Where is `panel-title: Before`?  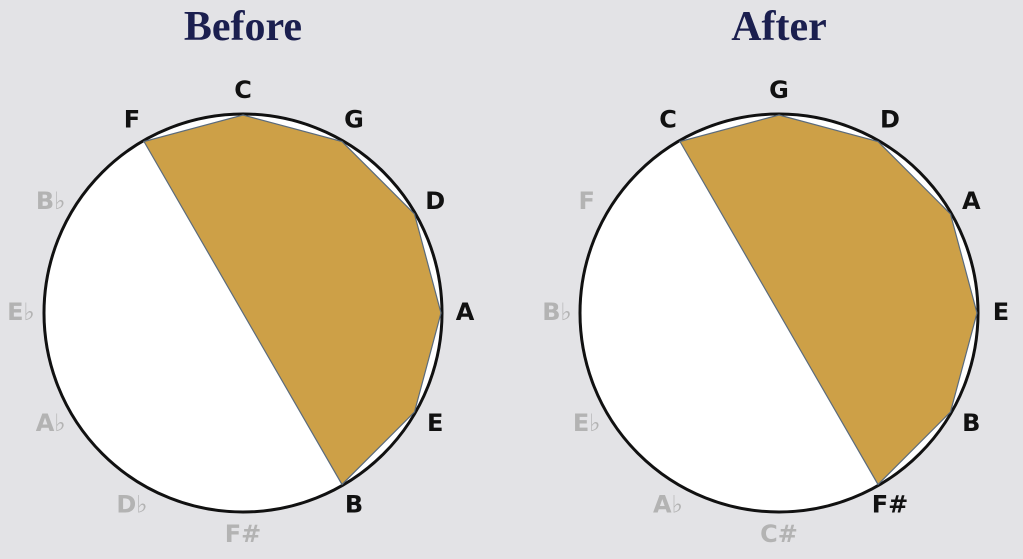 panel-title: Before is located at coordinates (243, 27).